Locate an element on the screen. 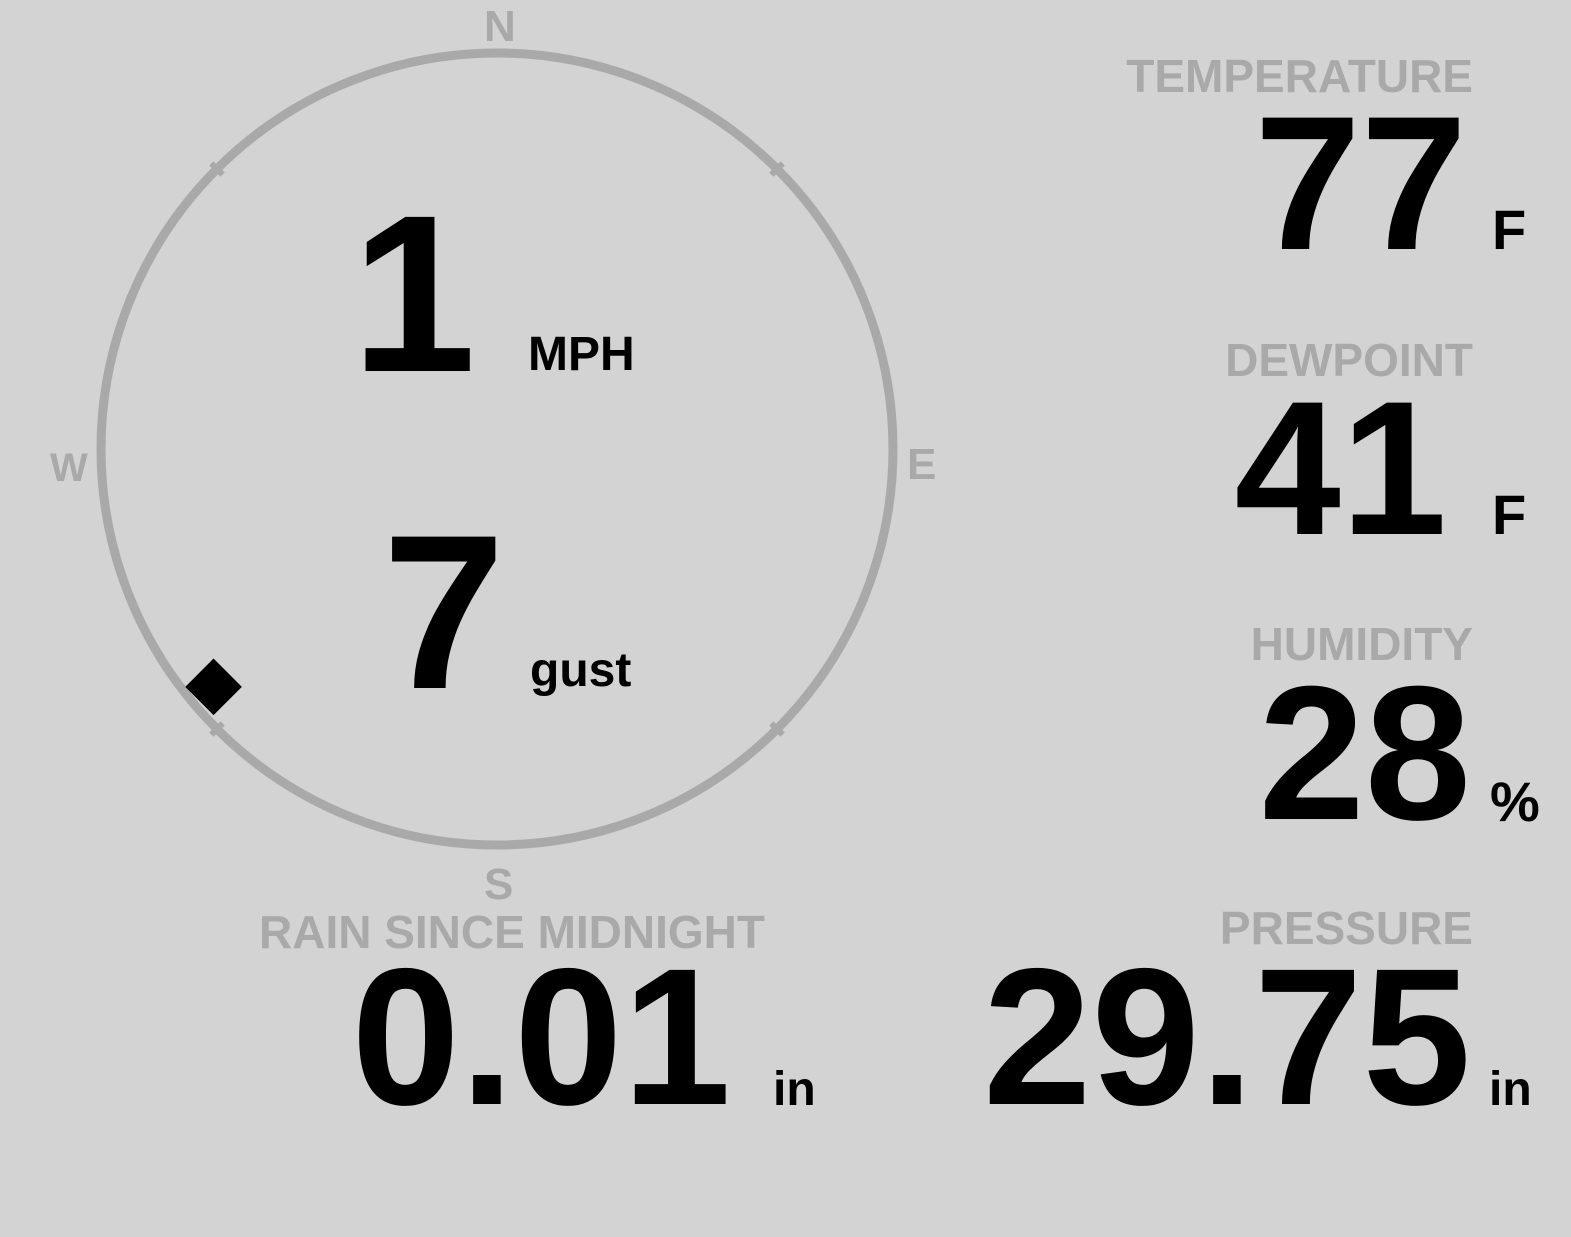  rain-unit: in is located at coordinates (794, 1089).